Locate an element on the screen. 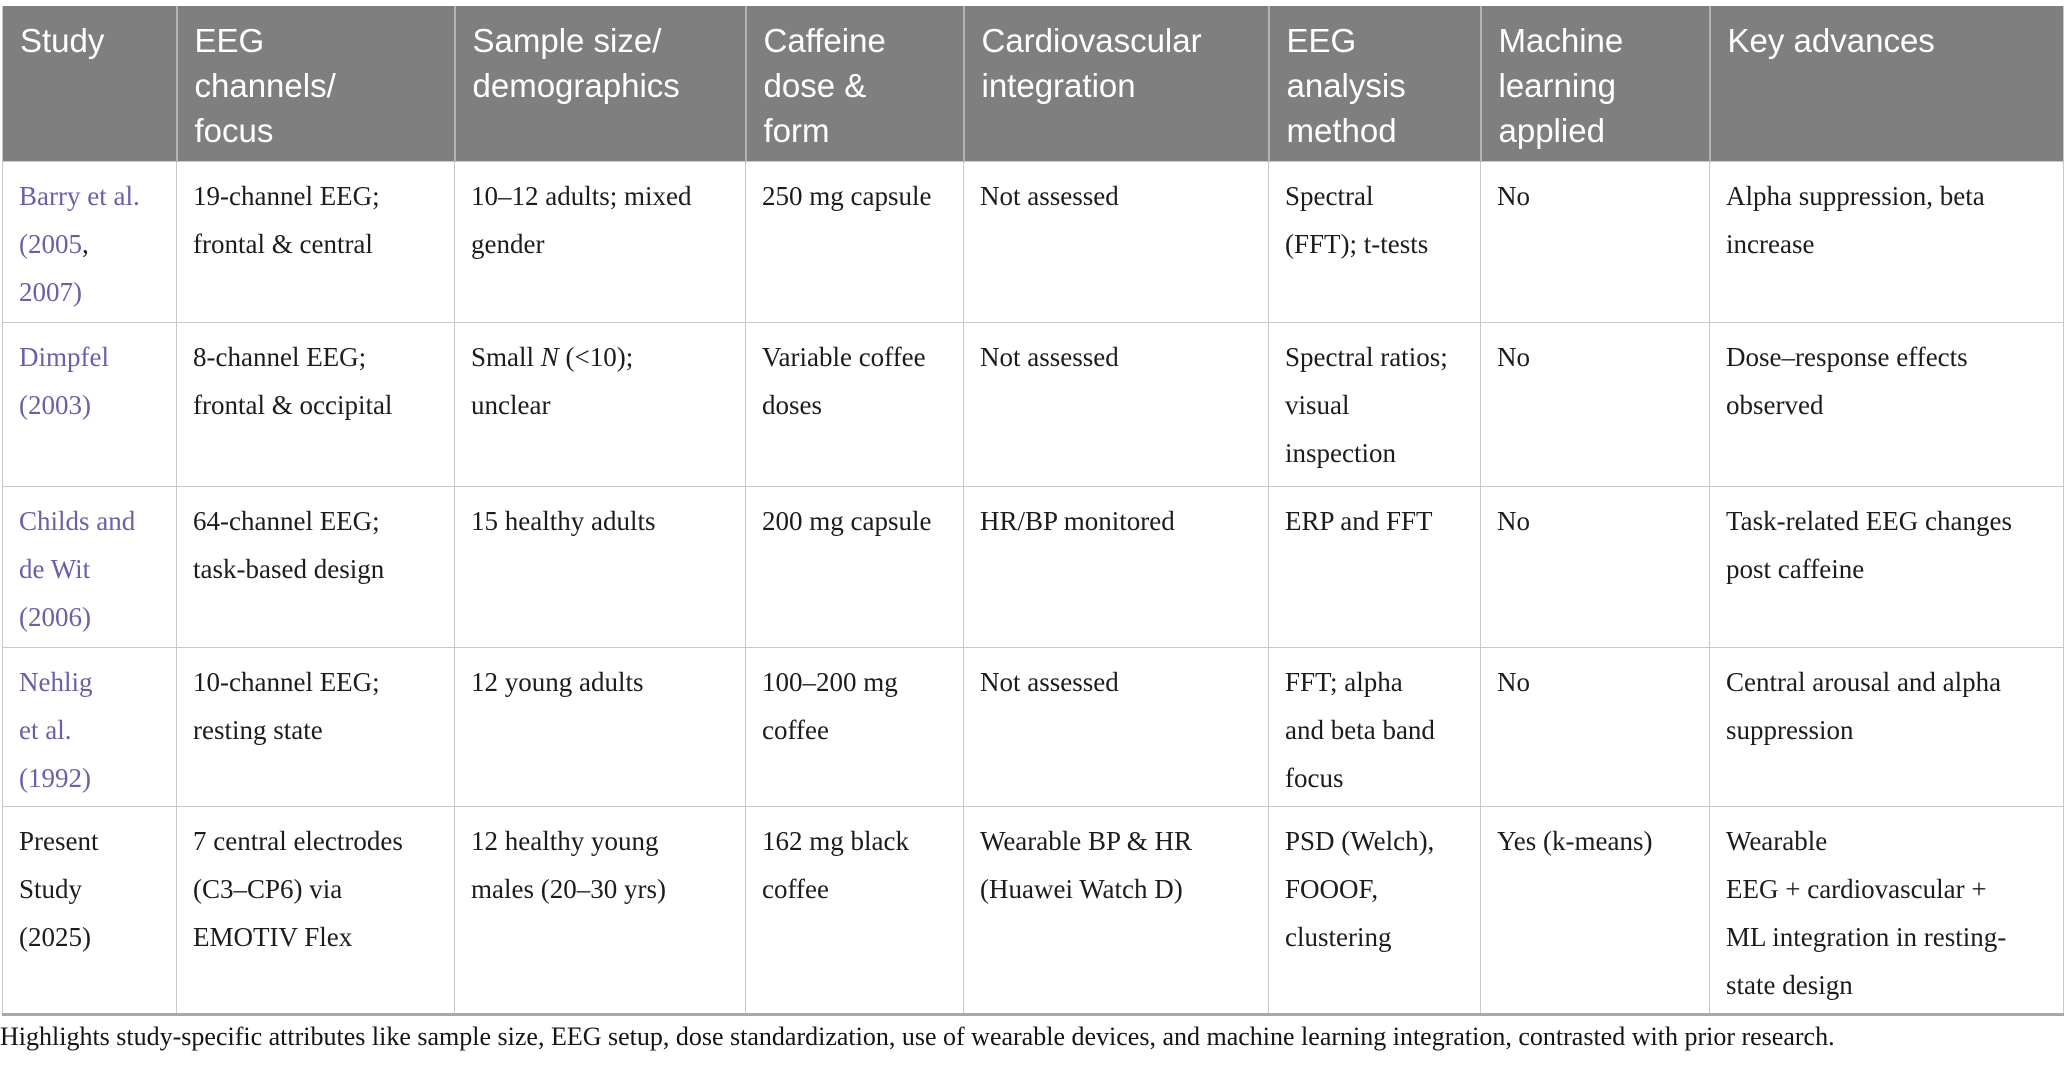 This screenshot has height=1065, width=2067. cell-study: Nehlig et al. (1992) is located at coordinates (89, 727).